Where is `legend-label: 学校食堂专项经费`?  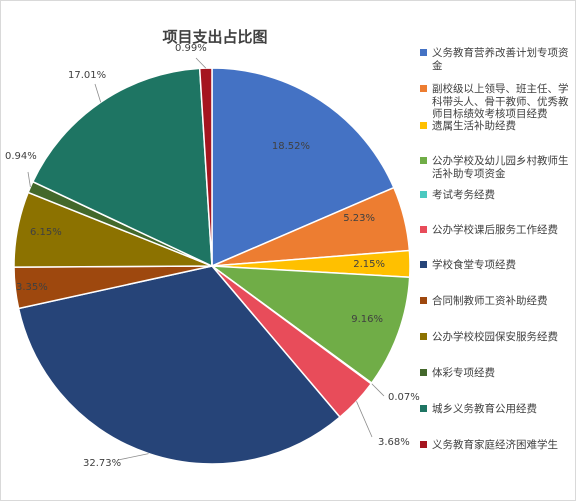 legend-label: 学校食堂专项经费 is located at coordinates (474, 265).